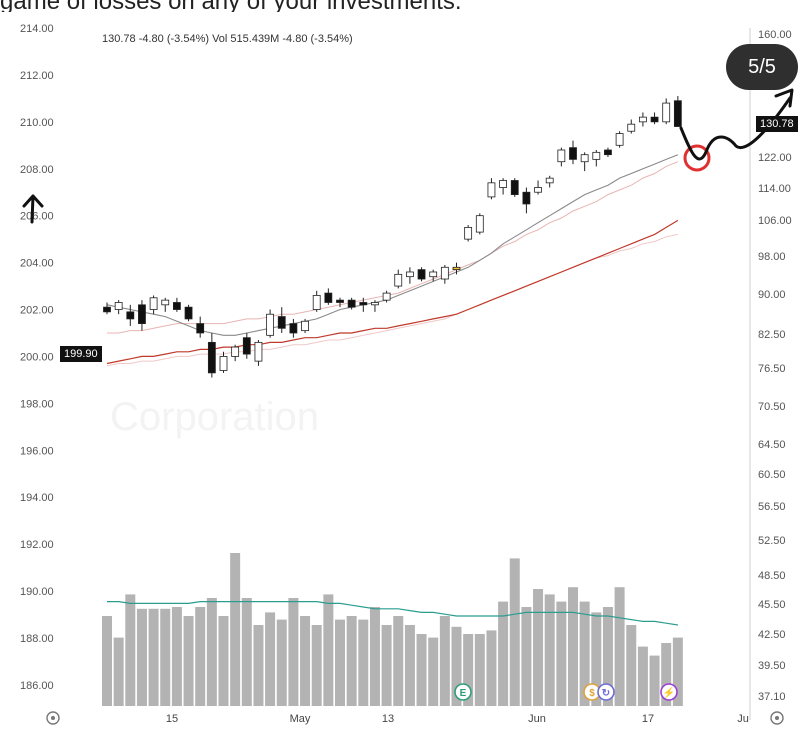 This screenshot has height=749, width=812. I want to click on left-axis-tick-label: 188.00, so click(37, 639).